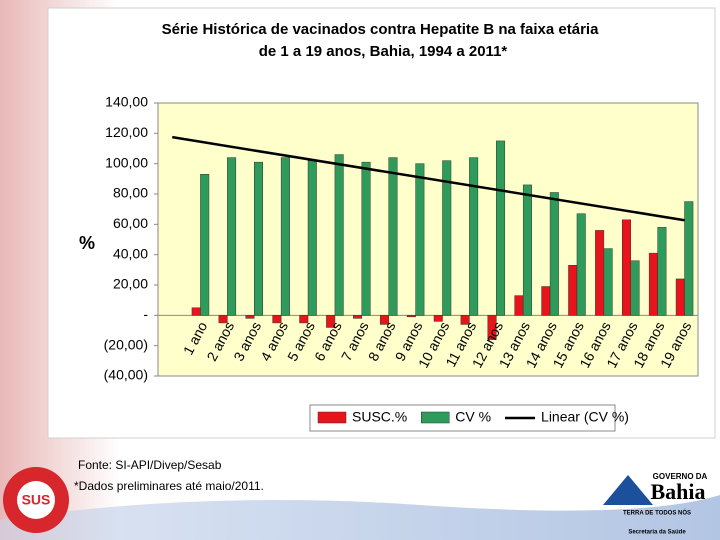 The height and width of the screenshot is (540, 720). I want to click on secretaria-label: Secretaria da Saúde, so click(657, 533).